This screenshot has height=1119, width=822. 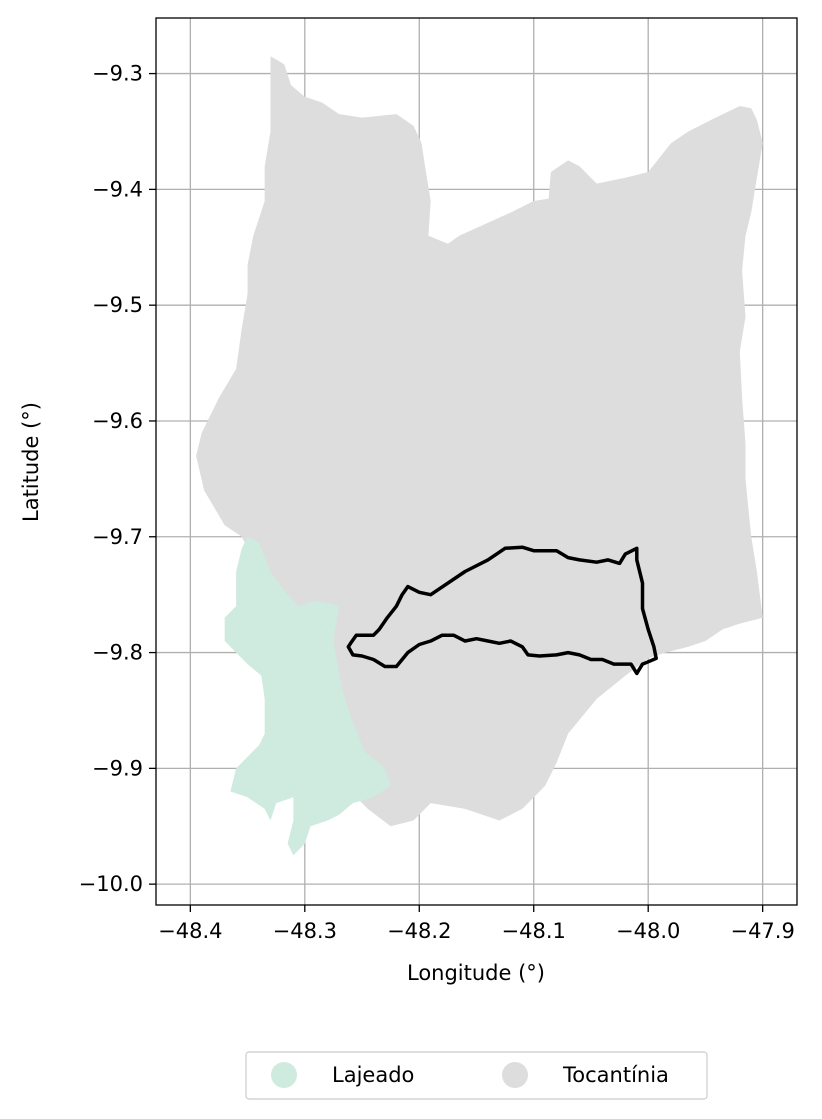 What do you see at coordinates (117, 189) in the screenshot?
I see `y-tick-label: −9.4` at bounding box center [117, 189].